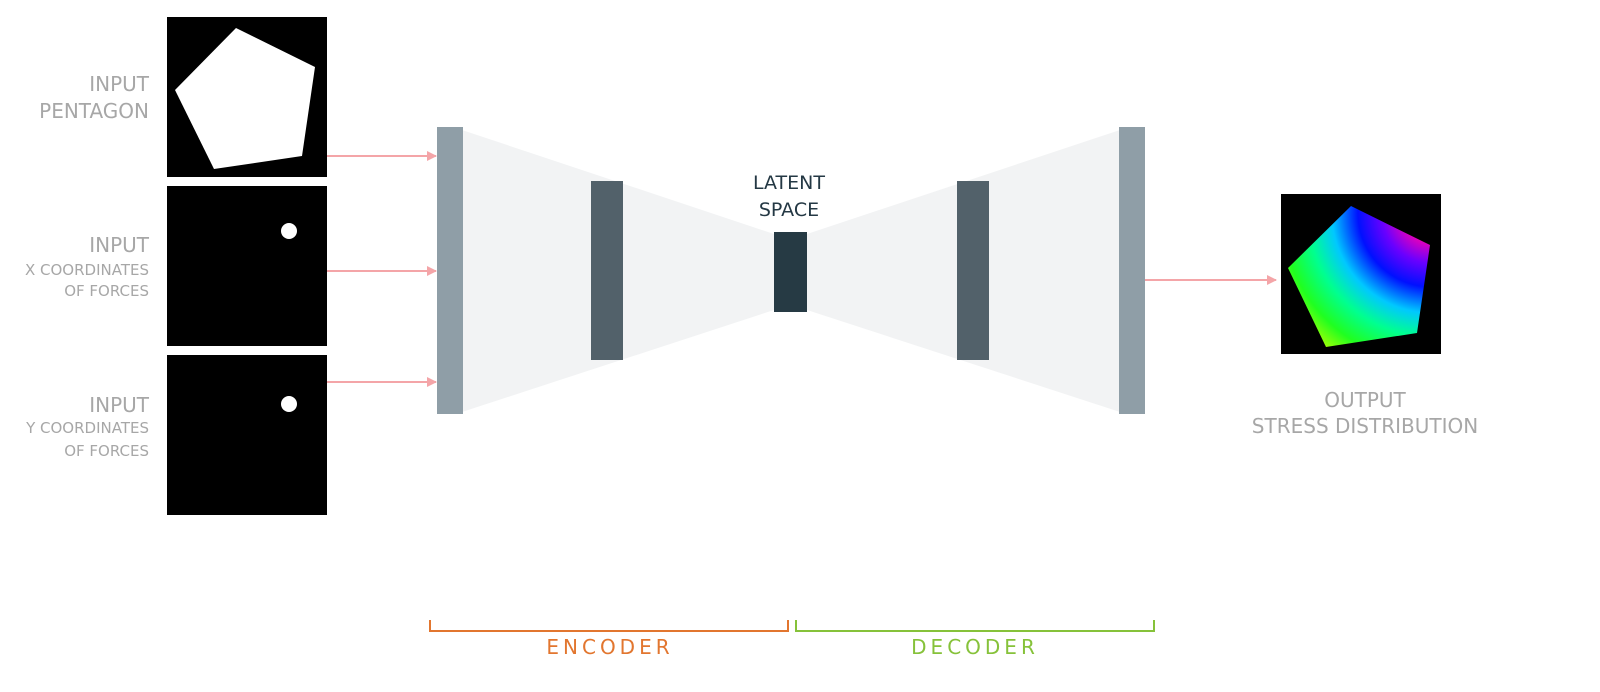 This screenshot has height=692, width=1600. I want to click on input-y-label-line2: Y COORDINATES, so click(87, 428).